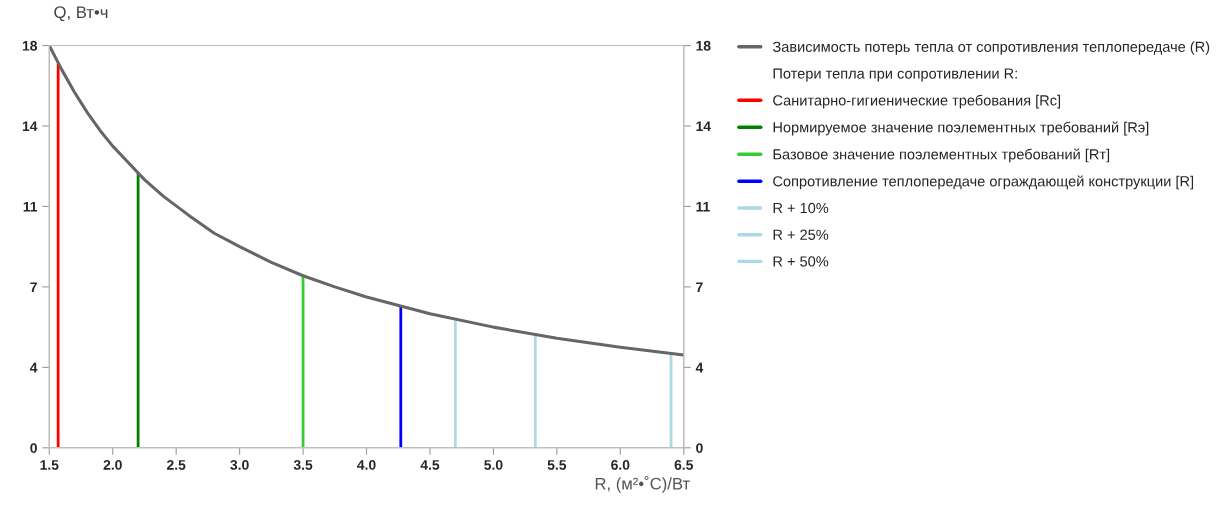  I want to click on x-axis-title: R, (м²•˚С)/Вт, so click(642, 484).